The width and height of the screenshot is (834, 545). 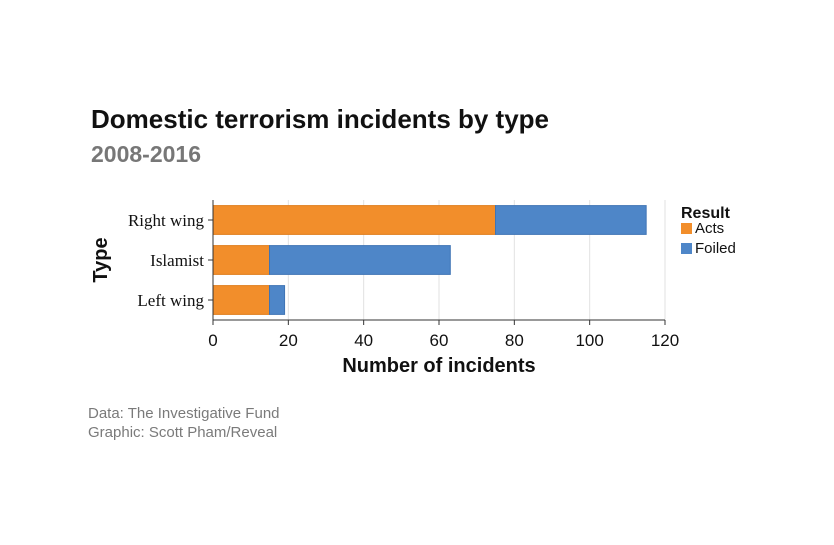 What do you see at coordinates (183, 432) in the screenshot?
I see `graphic-credit: Graphic: Scott Pham/Reveal` at bounding box center [183, 432].